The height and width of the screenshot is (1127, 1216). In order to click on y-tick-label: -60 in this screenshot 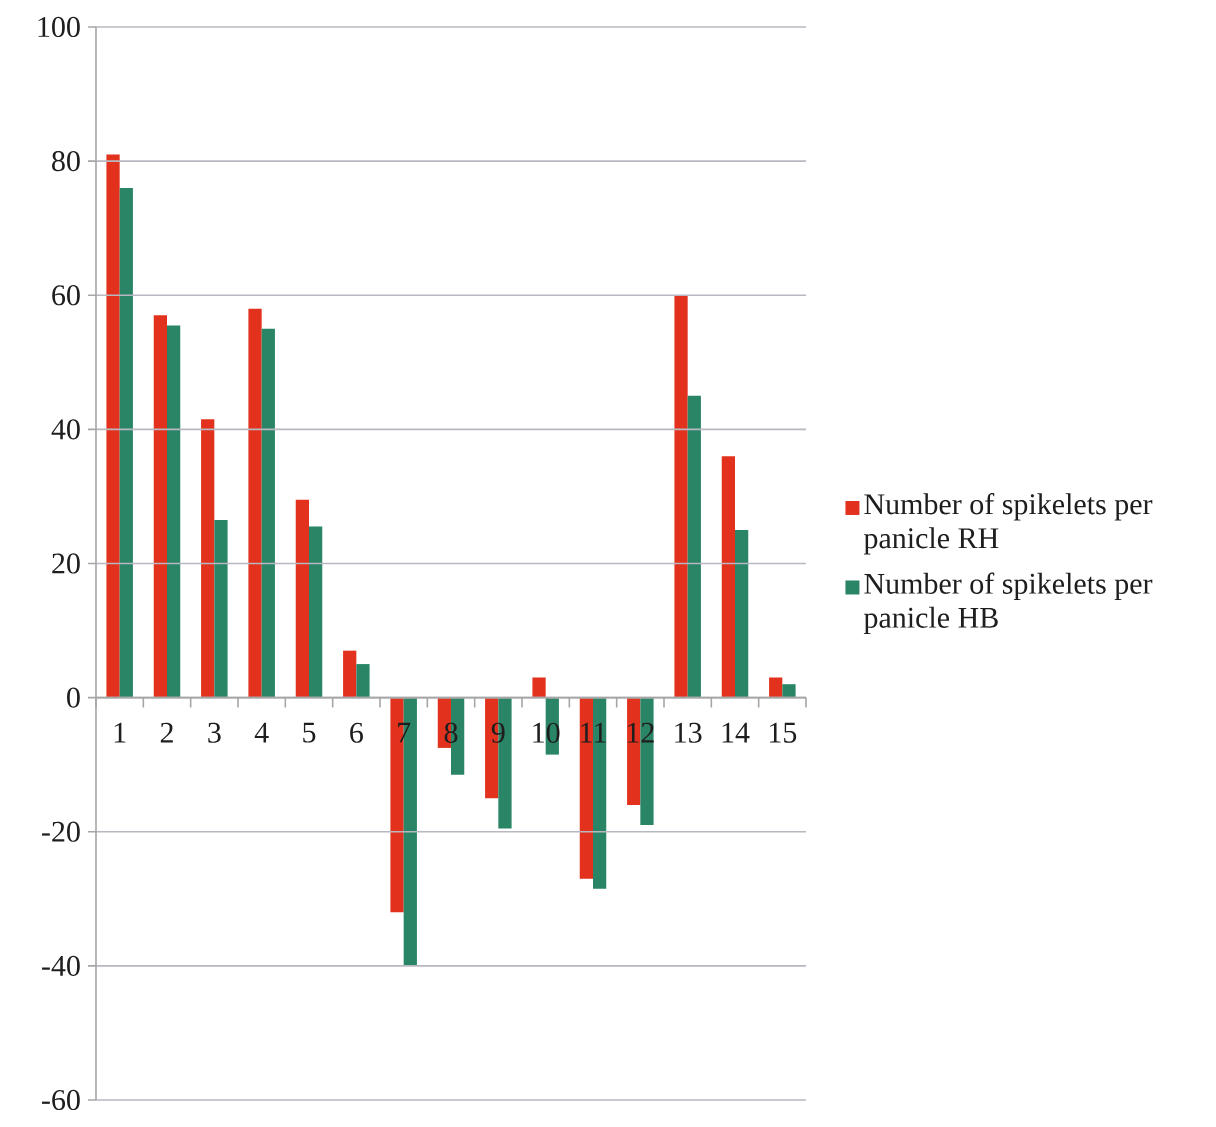, I will do `click(61, 1100)`.